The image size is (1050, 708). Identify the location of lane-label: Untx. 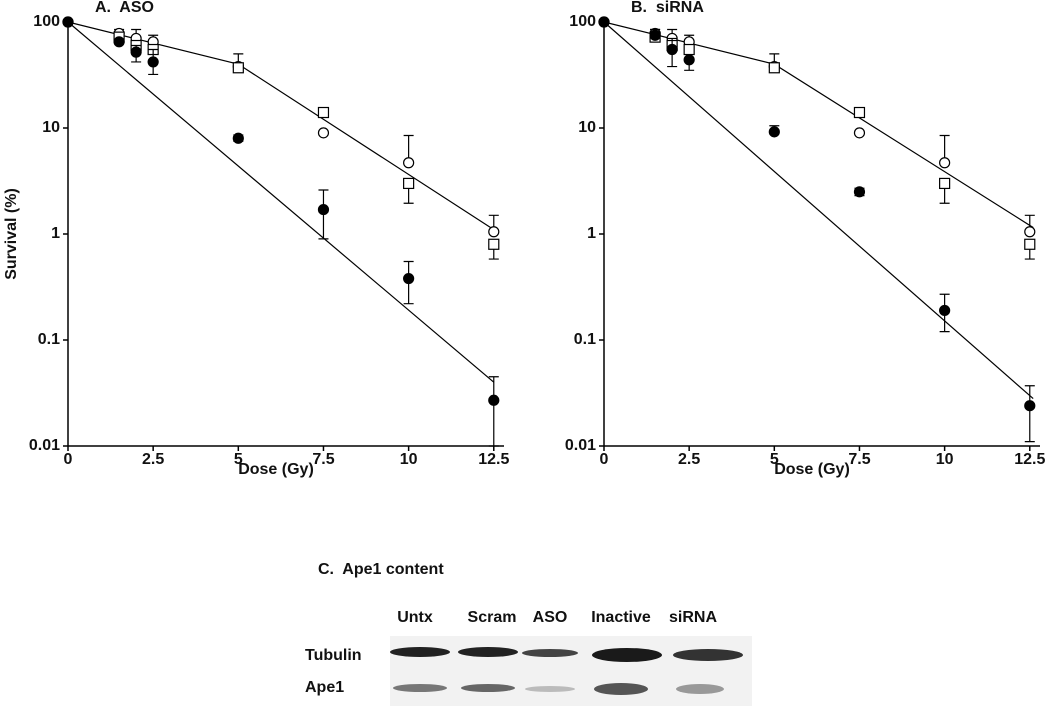
(415, 617).